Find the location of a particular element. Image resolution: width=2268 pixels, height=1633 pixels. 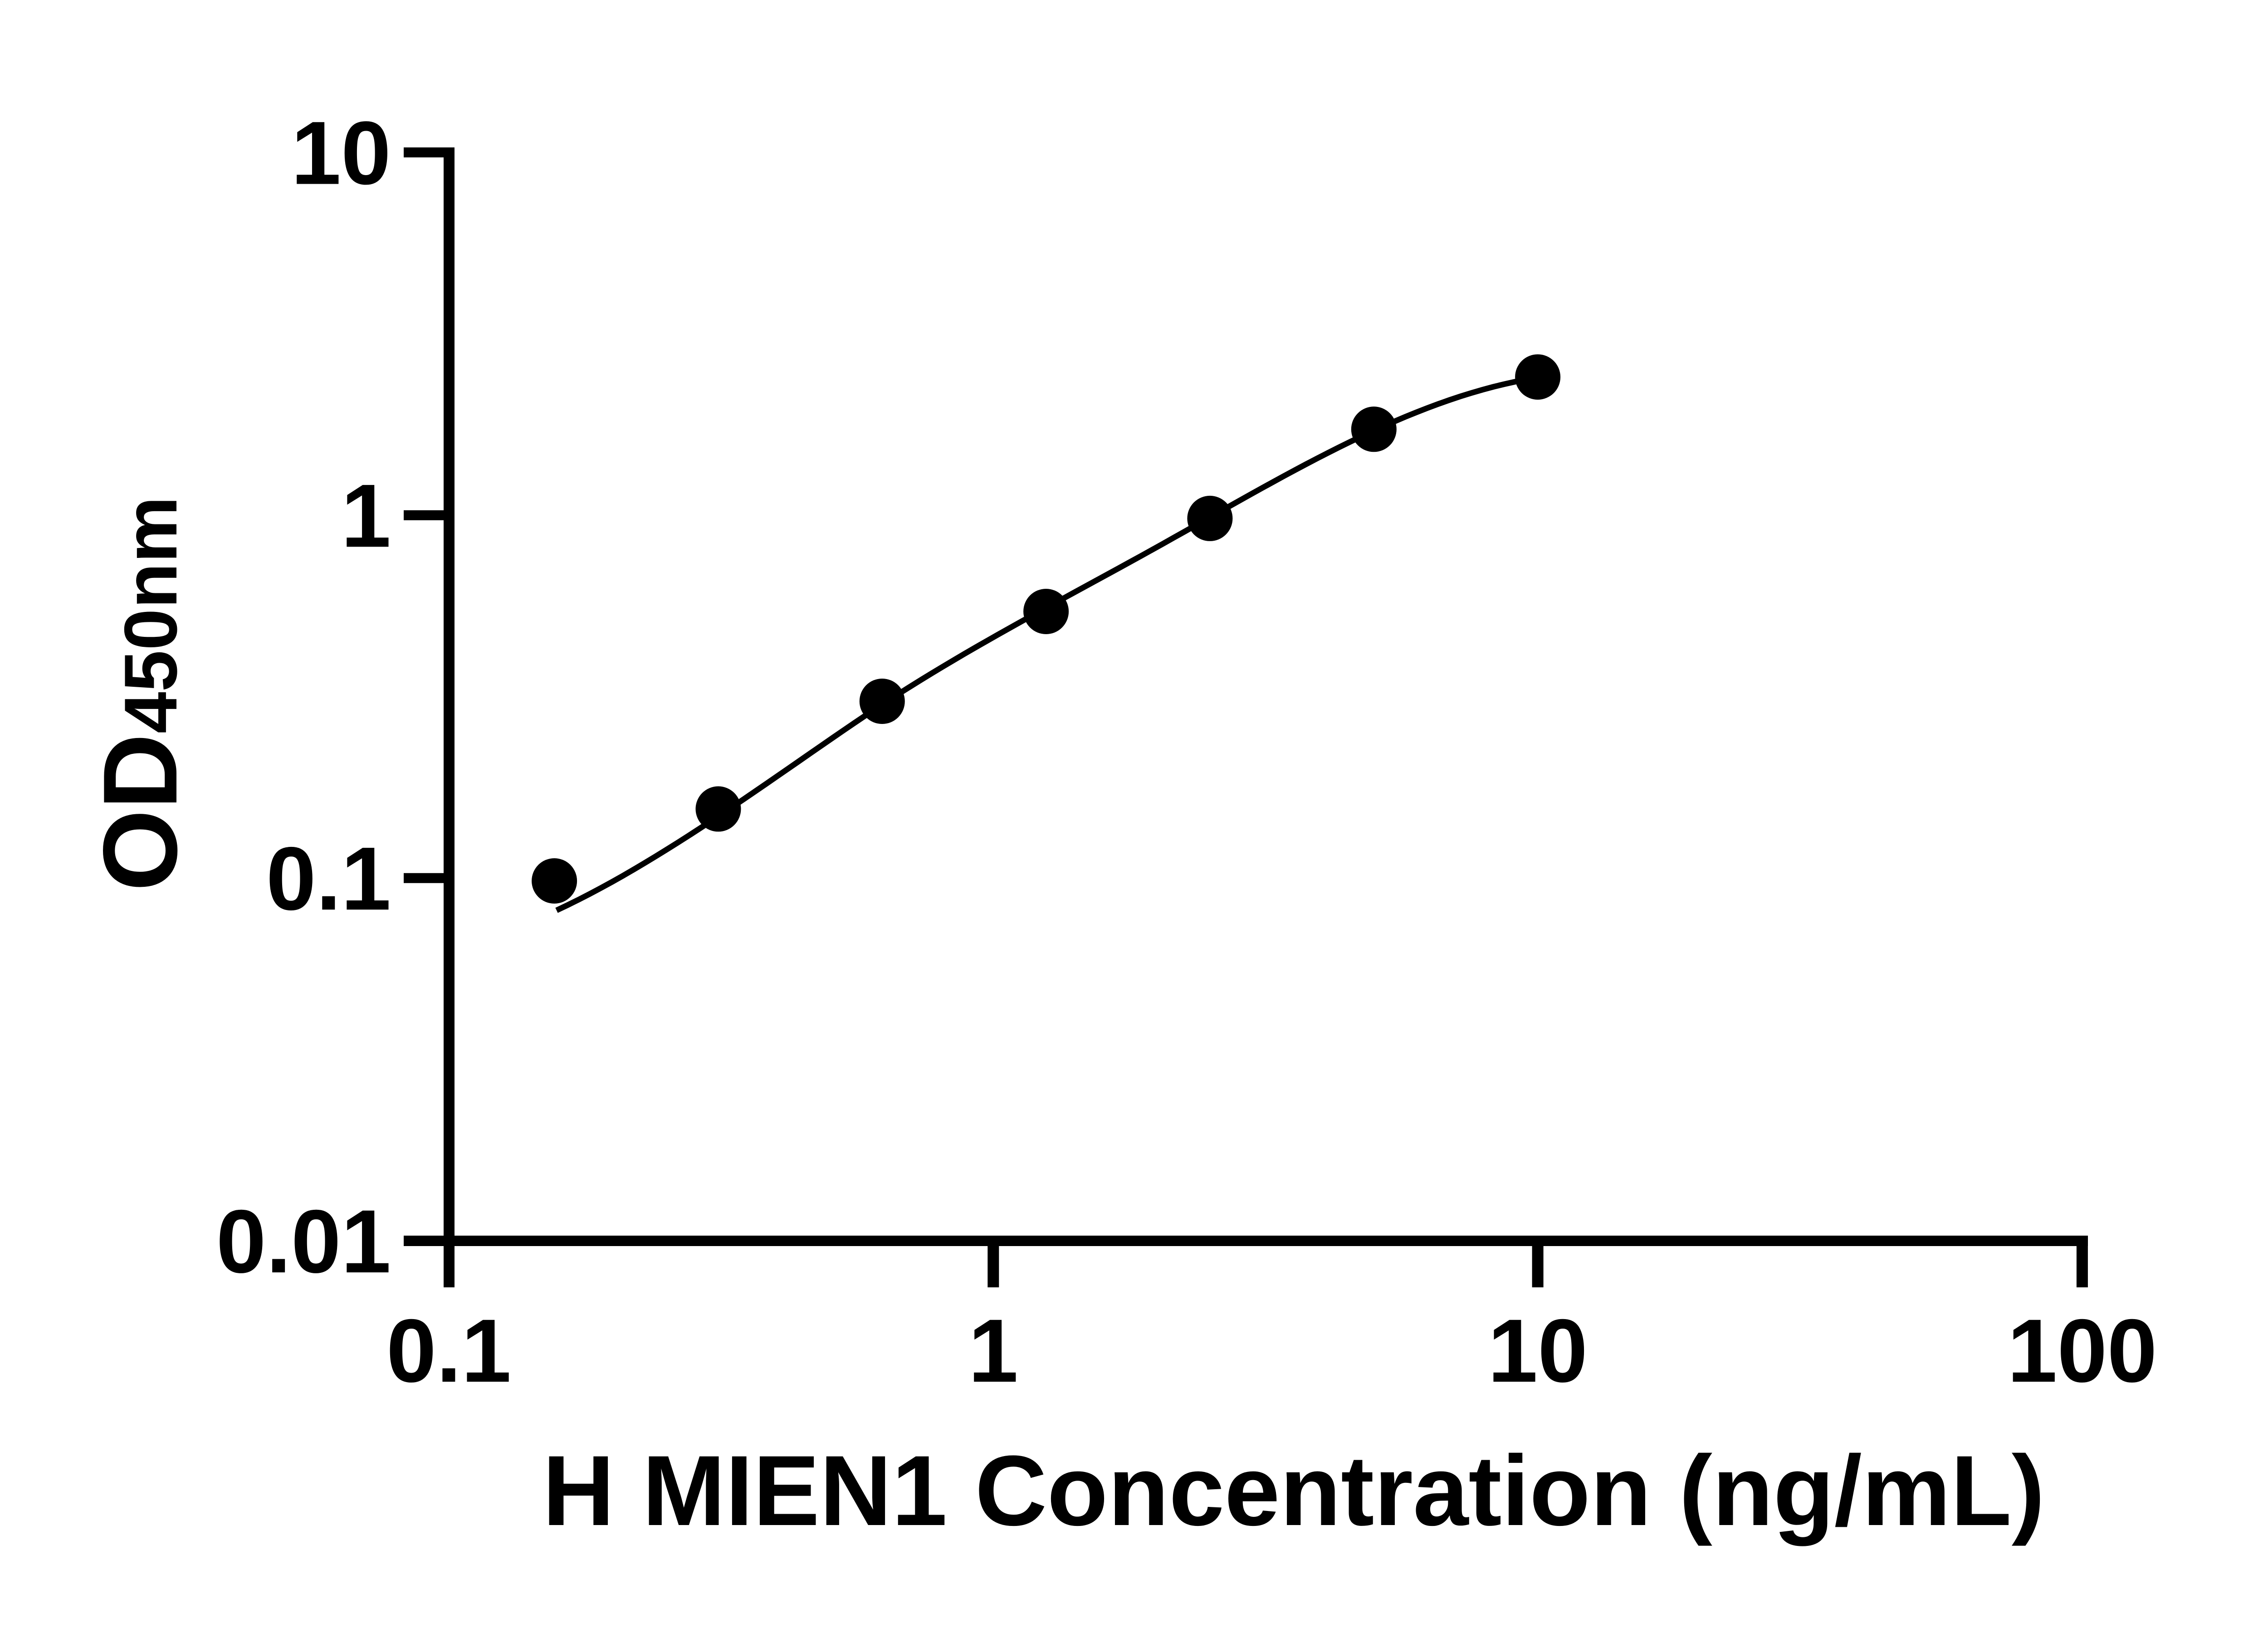

svg-text: 0.01 is located at coordinates (304, 1241).